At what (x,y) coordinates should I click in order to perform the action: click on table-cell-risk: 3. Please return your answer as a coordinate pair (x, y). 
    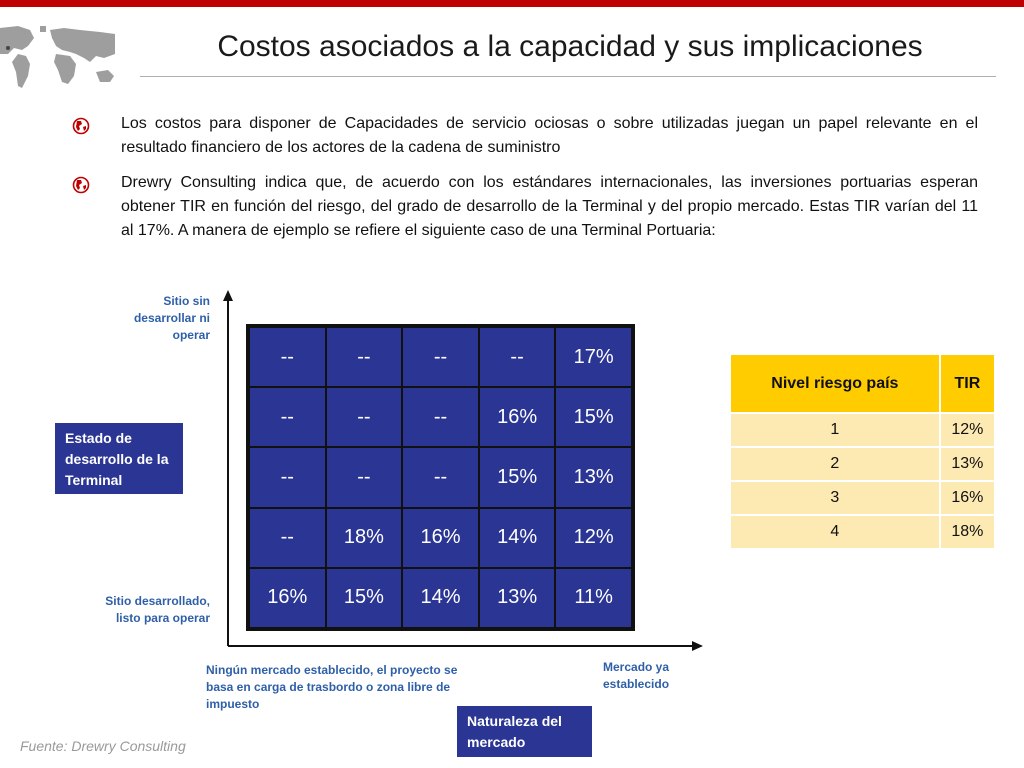
    Looking at the image, I should click on (835, 498).